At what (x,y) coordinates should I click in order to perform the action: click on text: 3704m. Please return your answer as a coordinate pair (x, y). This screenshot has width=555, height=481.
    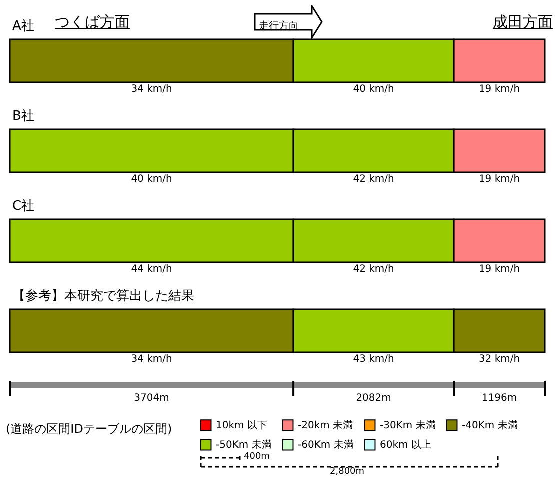
    Looking at the image, I should click on (152, 398).